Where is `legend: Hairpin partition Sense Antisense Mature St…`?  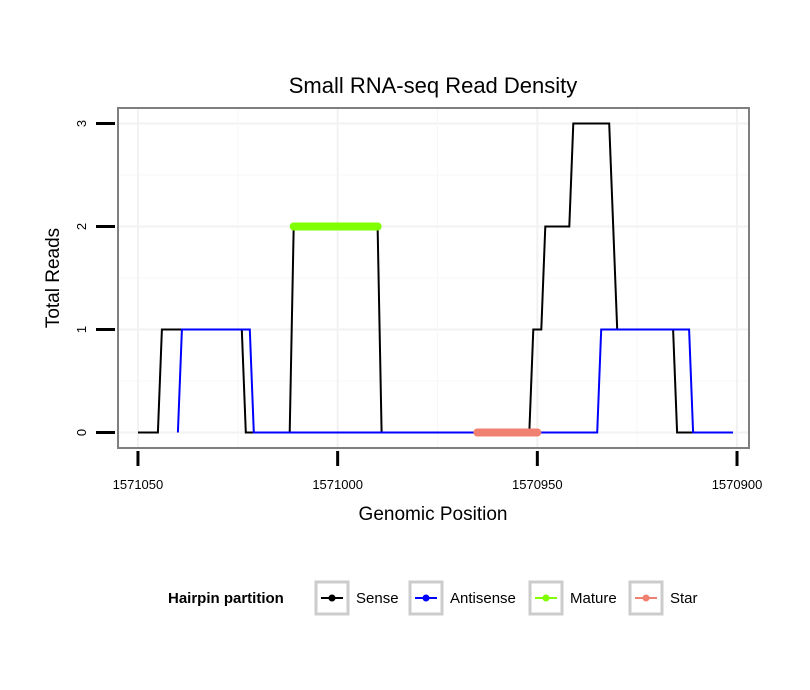 legend: Hairpin partition Sense Antisense Mature St… is located at coordinates (433, 598).